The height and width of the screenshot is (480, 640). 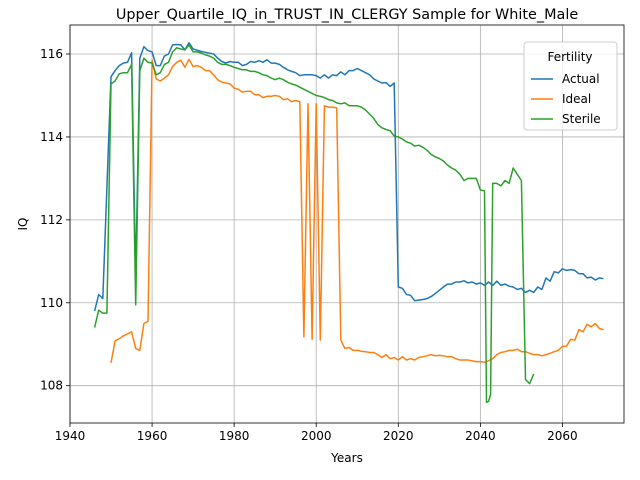 I want to click on y-tick-label: 116, so click(x=51, y=54).